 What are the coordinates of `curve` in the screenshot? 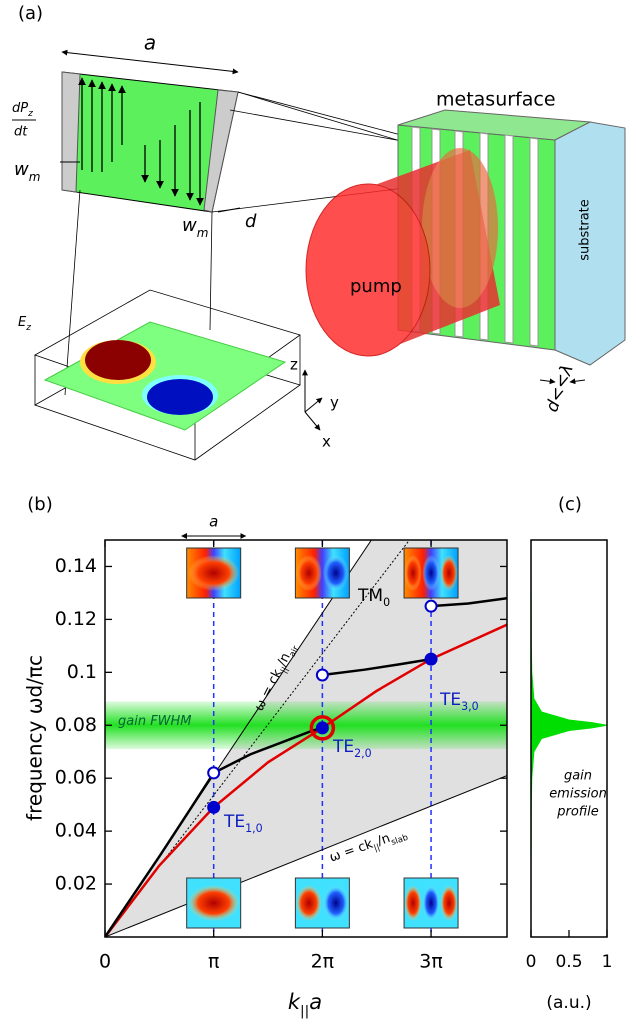 It's located at (306, 856).